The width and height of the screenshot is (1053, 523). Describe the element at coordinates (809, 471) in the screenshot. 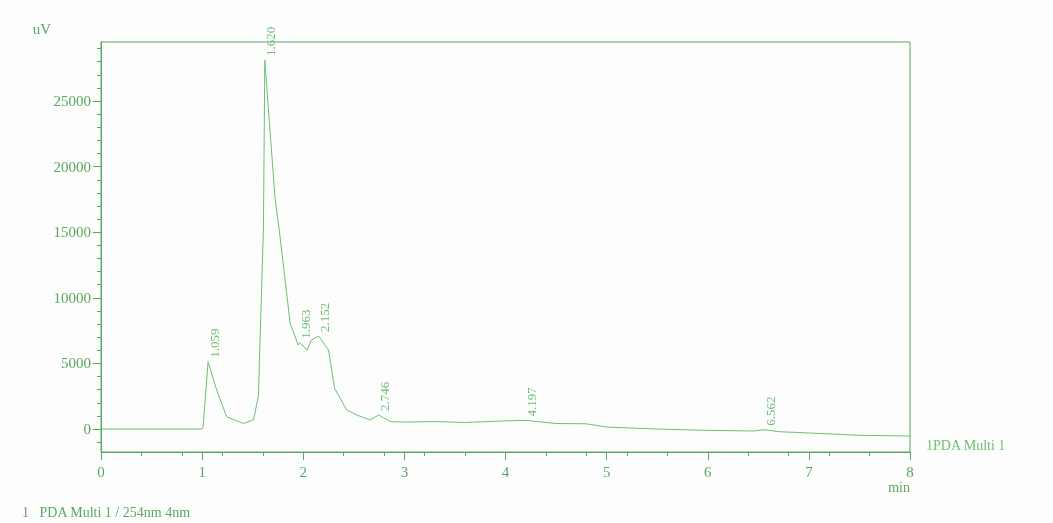

I see `x-tick-label: 7` at that location.